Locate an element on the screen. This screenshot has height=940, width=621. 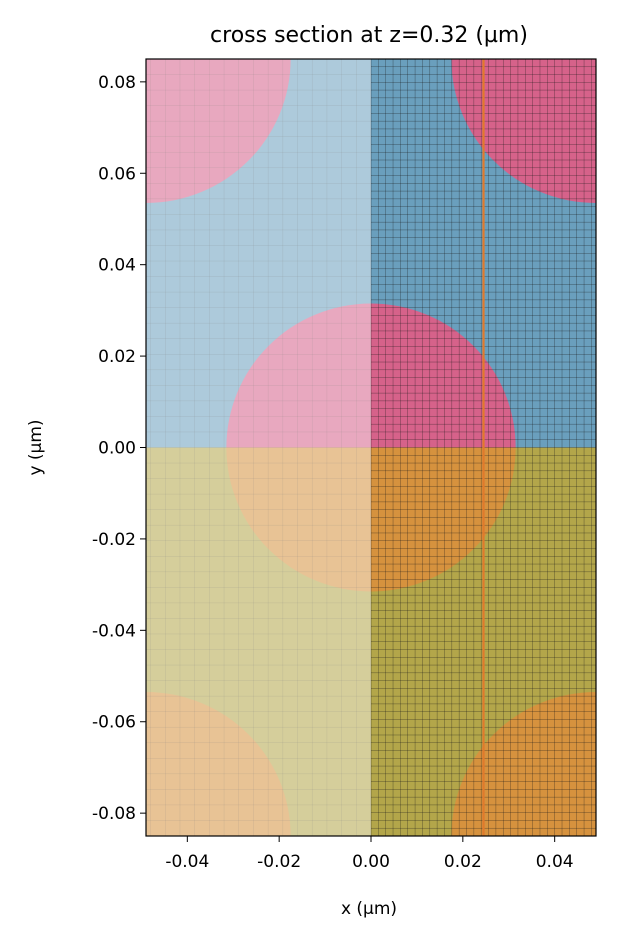
y-tick-label-3: 0.02 is located at coordinates (117, 357).